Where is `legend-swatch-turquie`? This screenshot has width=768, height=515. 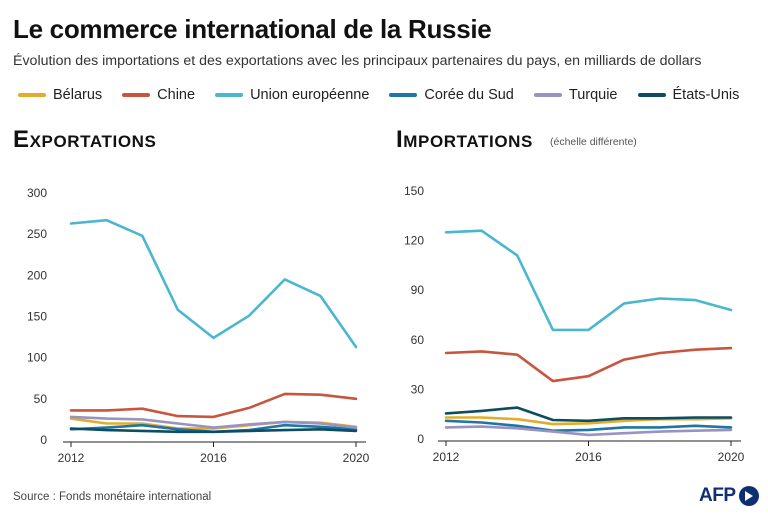 legend-swatch-turquie is located at coordinates (547, 95).